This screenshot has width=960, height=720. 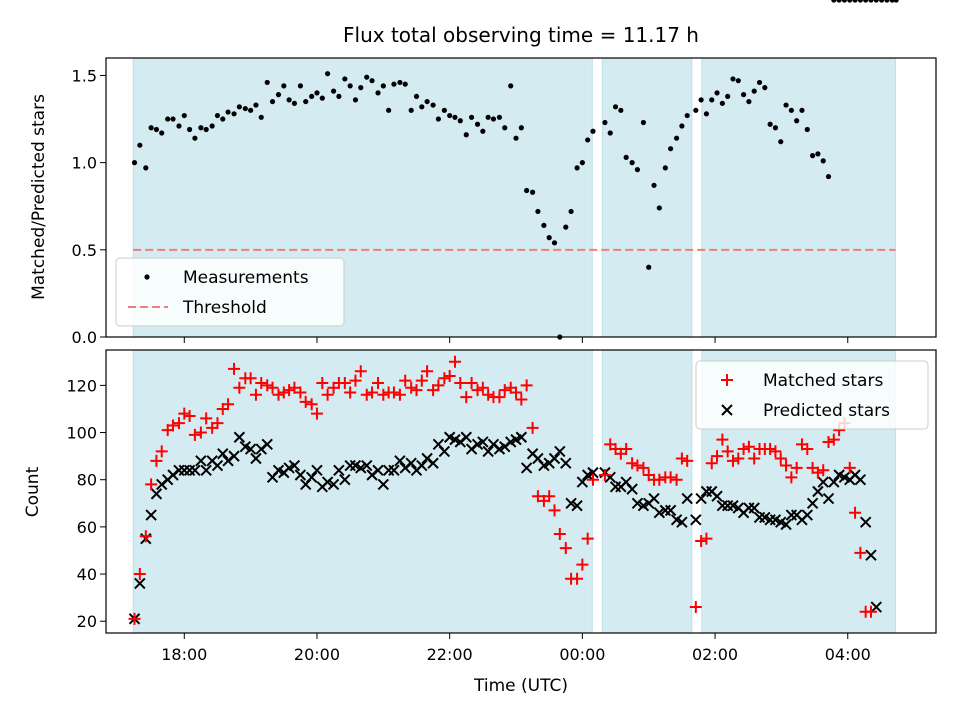 I want to click on top-y-ticks: 0.0 0.5 1.0 1.5, so click(x=89, y=206).